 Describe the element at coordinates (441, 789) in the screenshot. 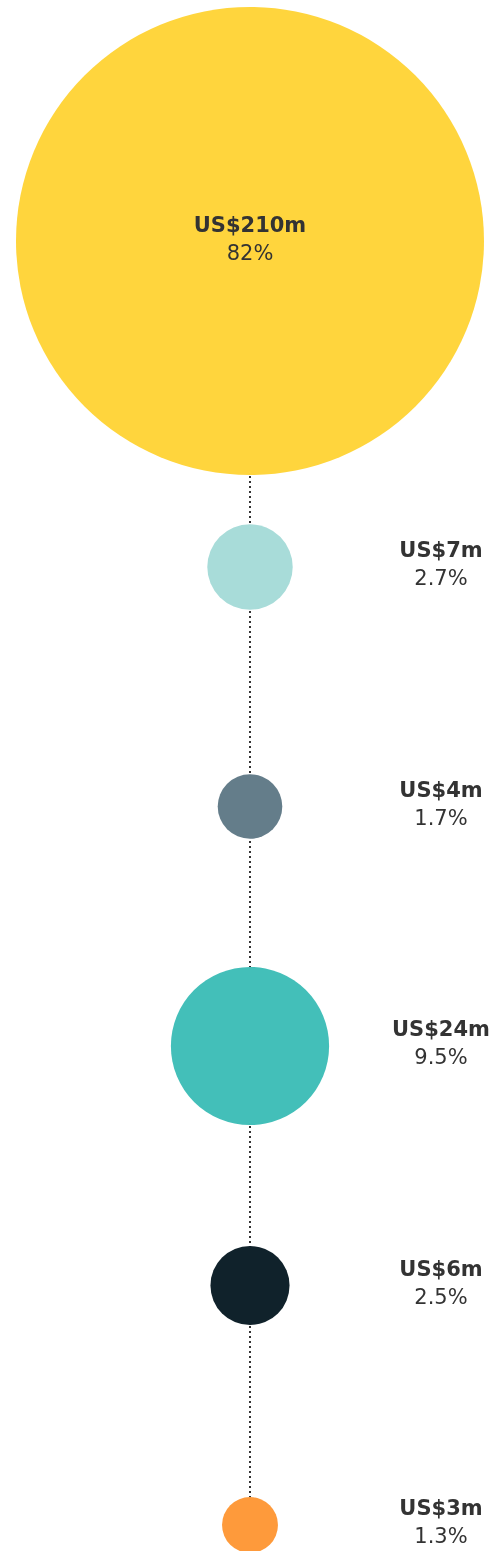

I see `data-label: US$4m` at that location.